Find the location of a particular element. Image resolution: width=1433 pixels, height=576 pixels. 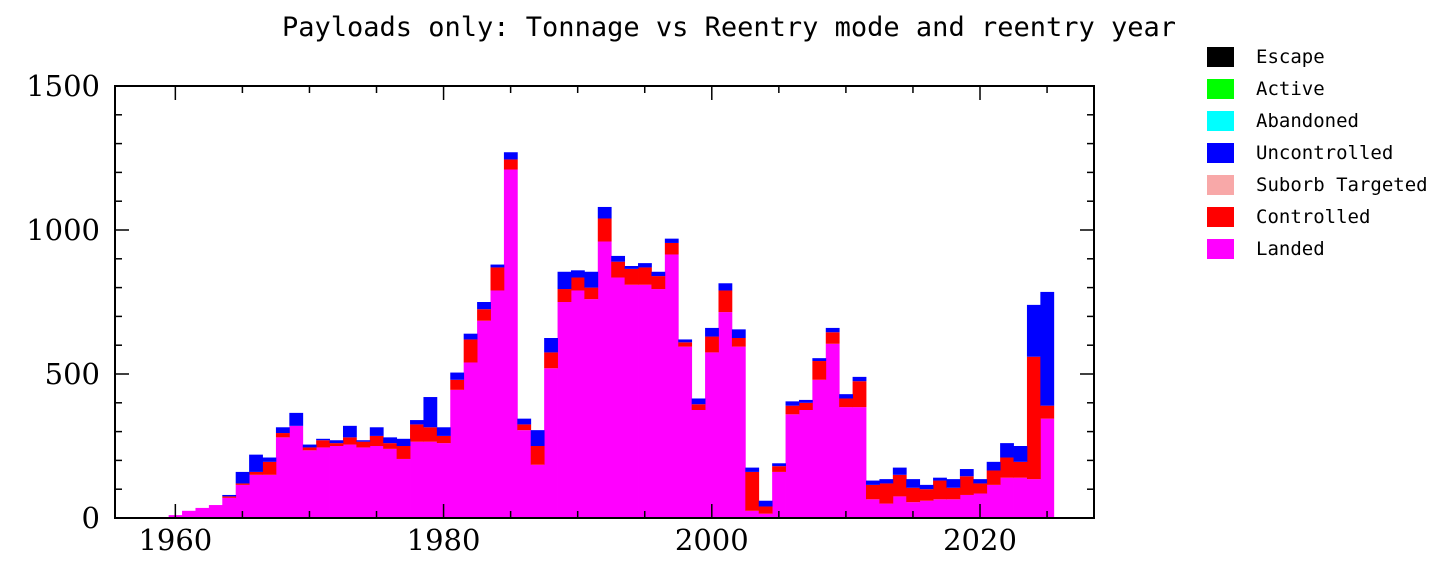

bar-controlled-1980 is located at coordinates (443, 439).